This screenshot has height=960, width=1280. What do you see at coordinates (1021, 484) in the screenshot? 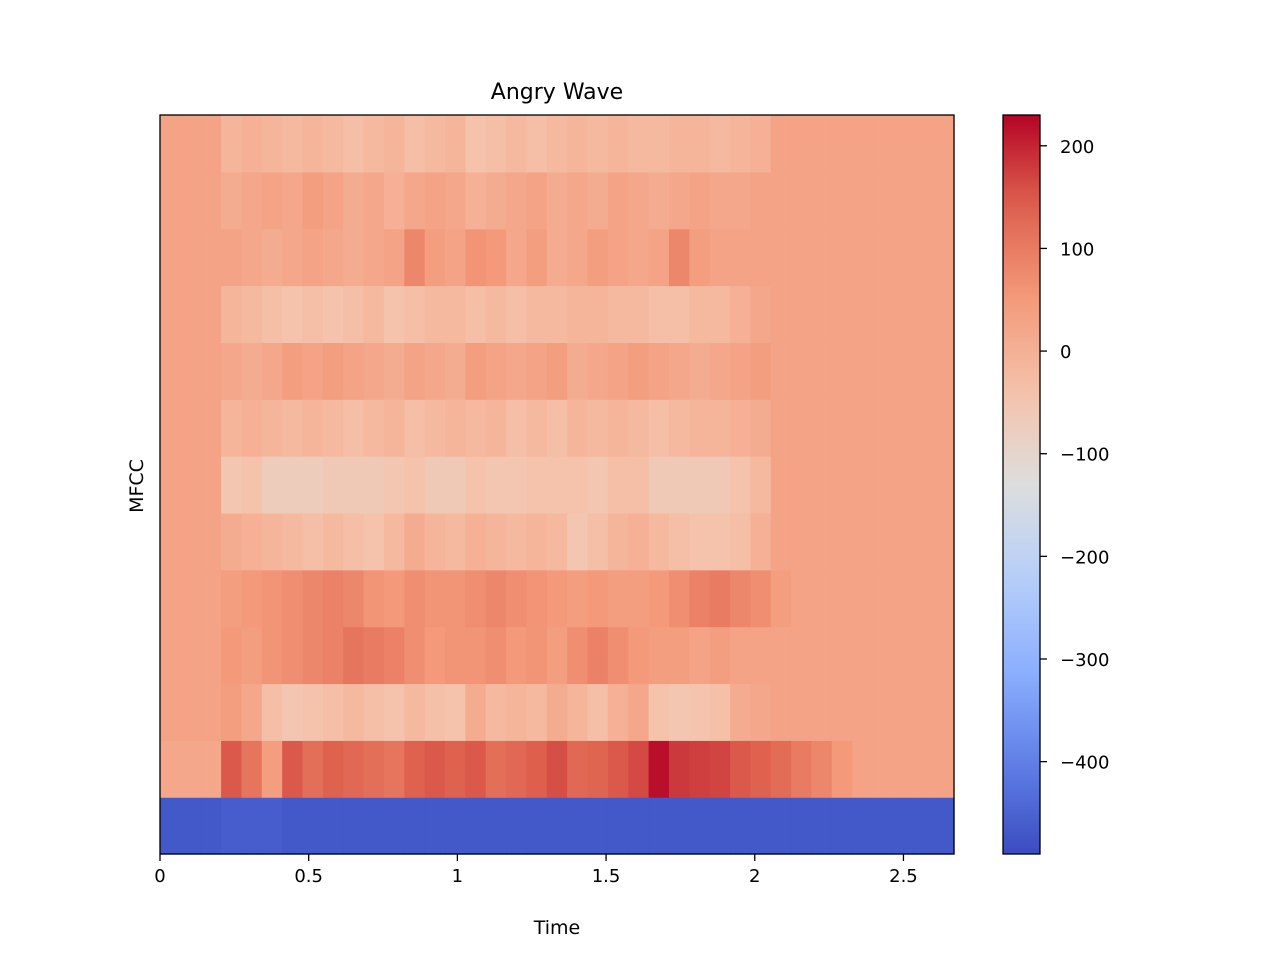
I see `colorbar` at bounding box center [1021, 484].